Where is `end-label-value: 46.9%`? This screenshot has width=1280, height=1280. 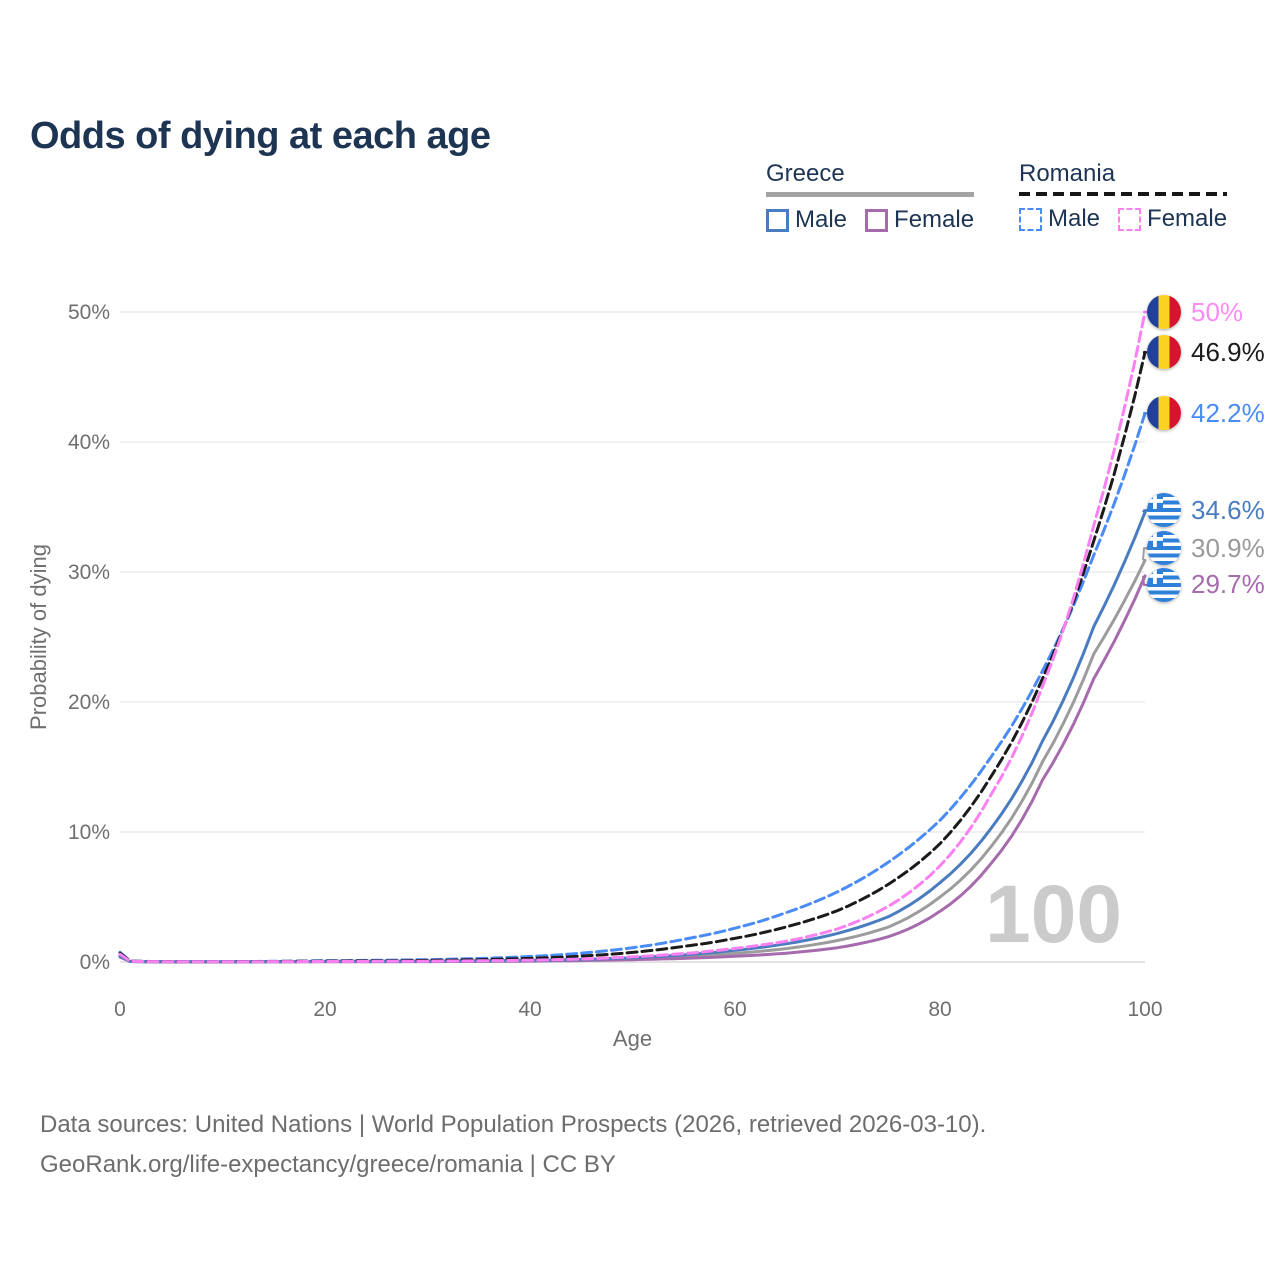
end-label-value: 46.9% is located at coordinates (1228, 352).